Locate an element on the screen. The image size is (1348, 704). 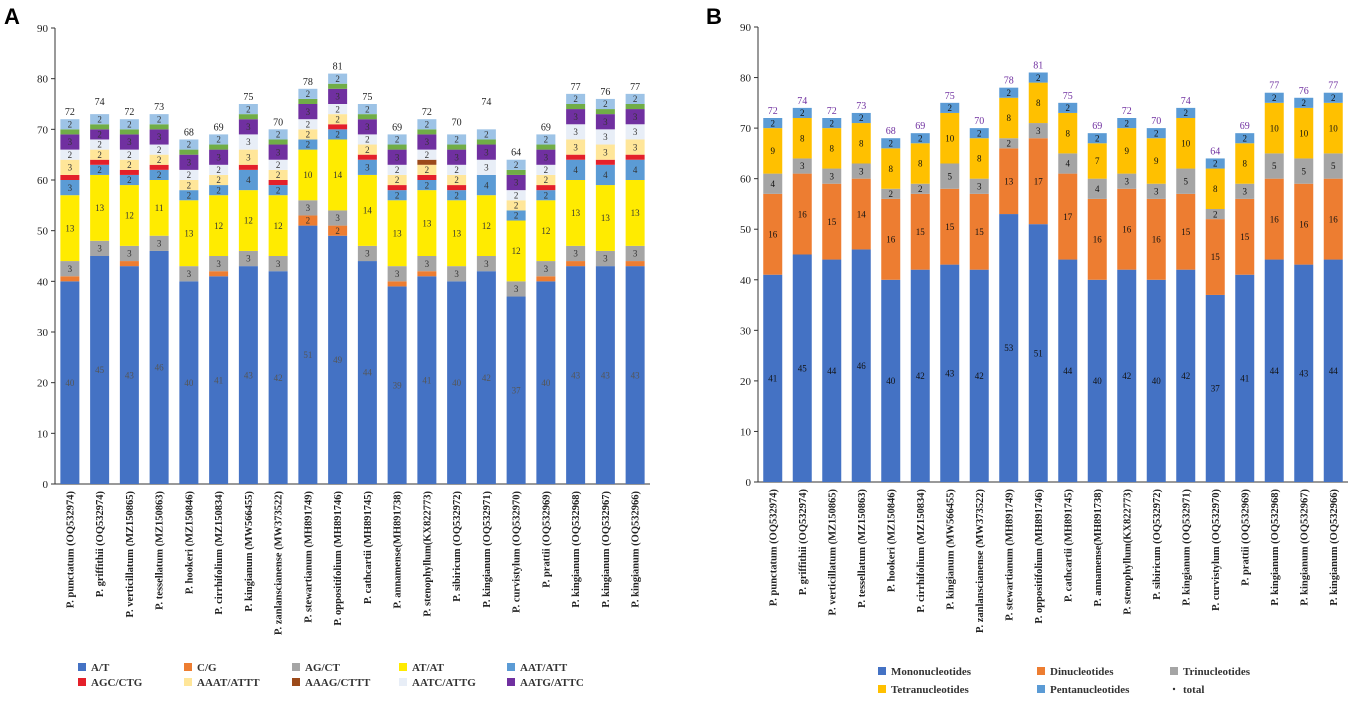
data-label: 44 is located at coordinates (368, 373).